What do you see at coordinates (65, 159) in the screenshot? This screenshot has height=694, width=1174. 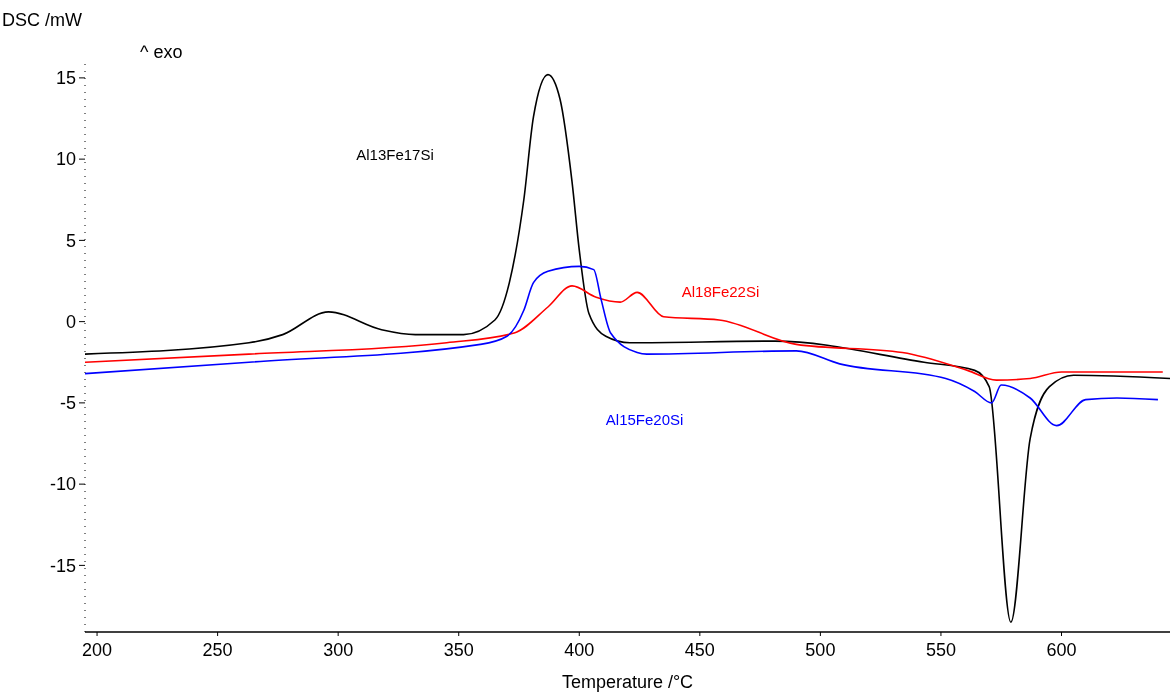 I see `y-tick-label: 10` at bounding box center [65, 159].